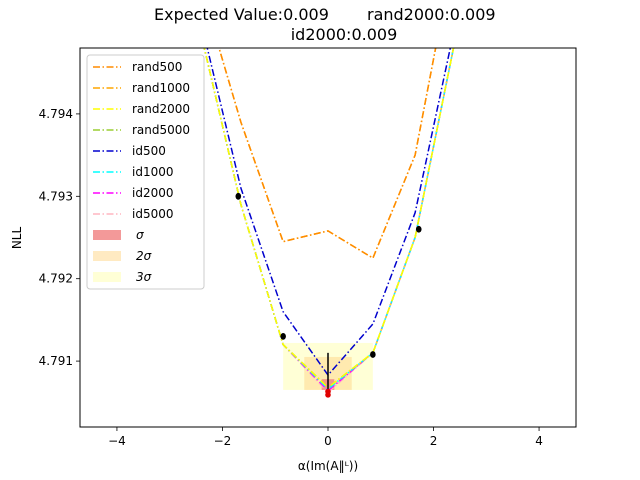 Image resolution: width=640 pixels, height=480 pixels. What do you see at coordinates (431, 14) in the screenshot?
I see `title-rand2000: rand2000:0.009` at bounding box center [431, 14].